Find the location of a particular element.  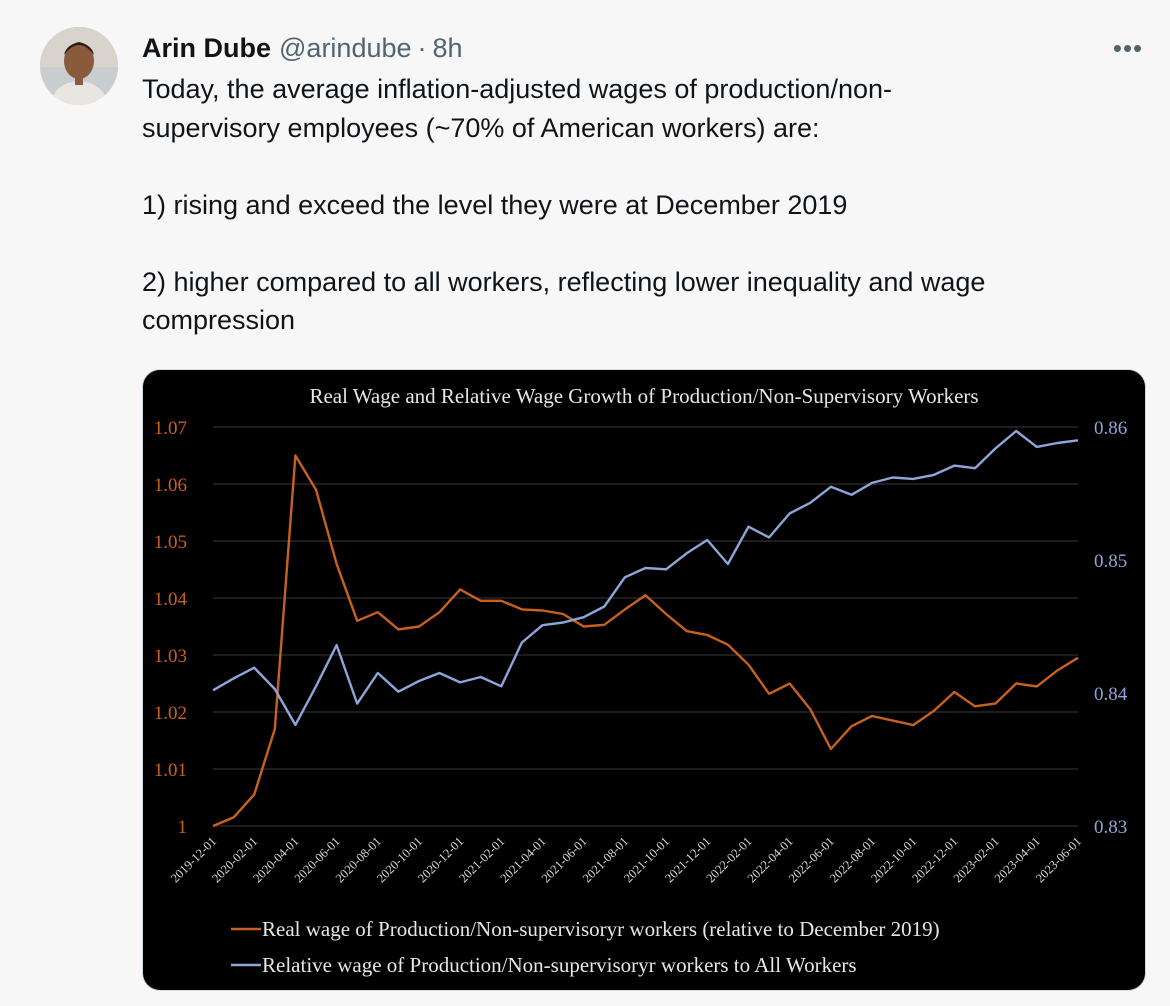

left-axis-tick-label: 1.02 is located at coordinates (170, 713).